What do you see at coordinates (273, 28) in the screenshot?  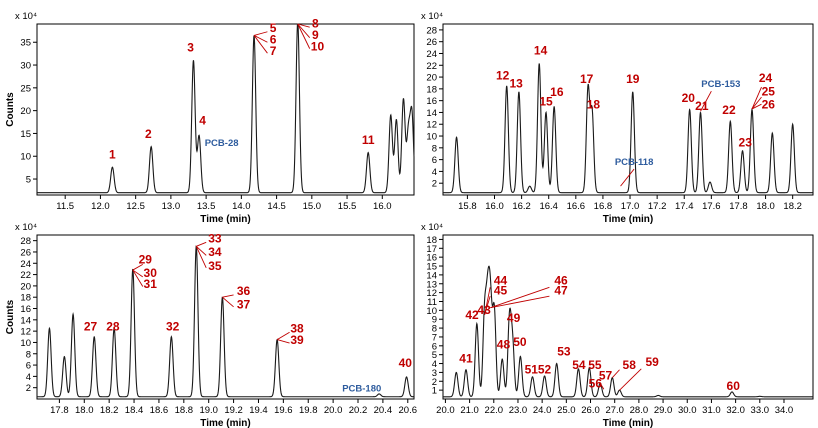 I see `peak-label: 5` at bounding box center [273, 28].